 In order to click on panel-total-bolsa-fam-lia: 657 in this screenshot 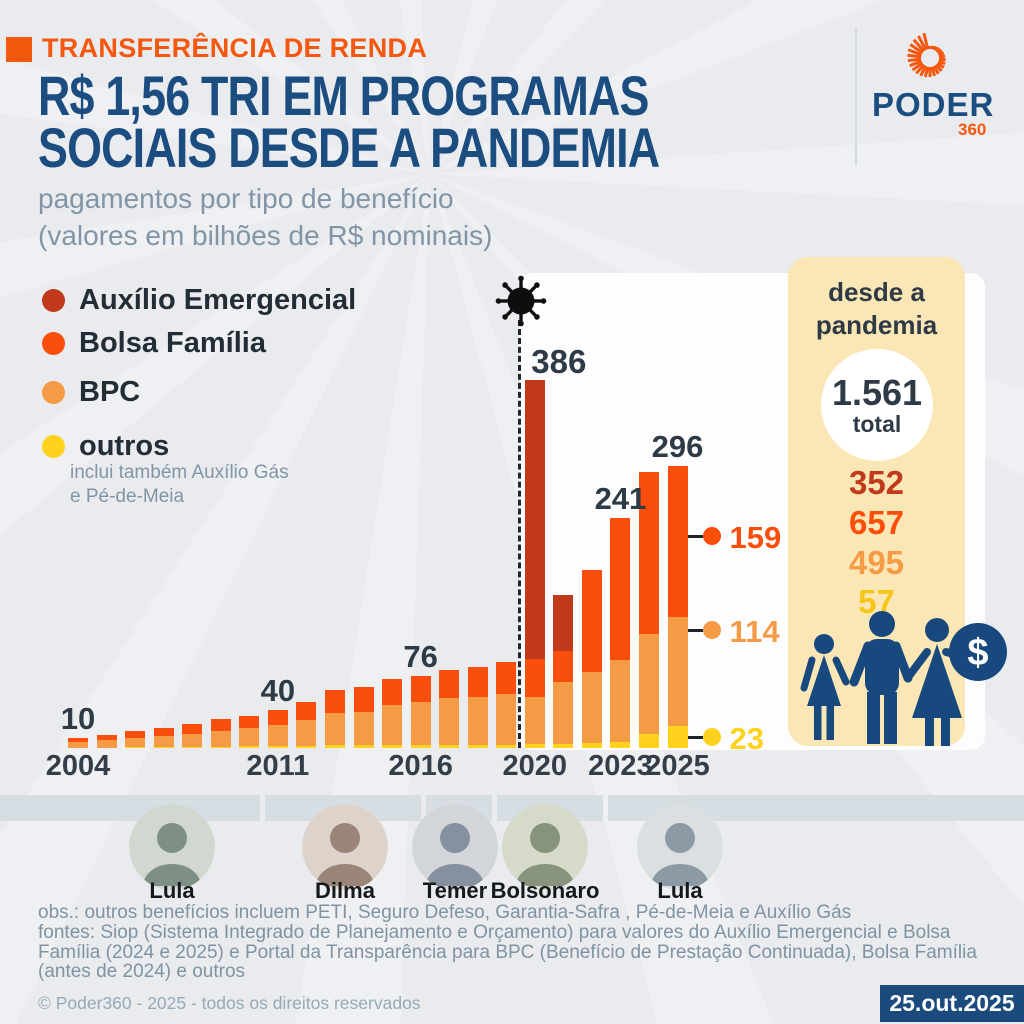, I will do `click(876, 522)`.